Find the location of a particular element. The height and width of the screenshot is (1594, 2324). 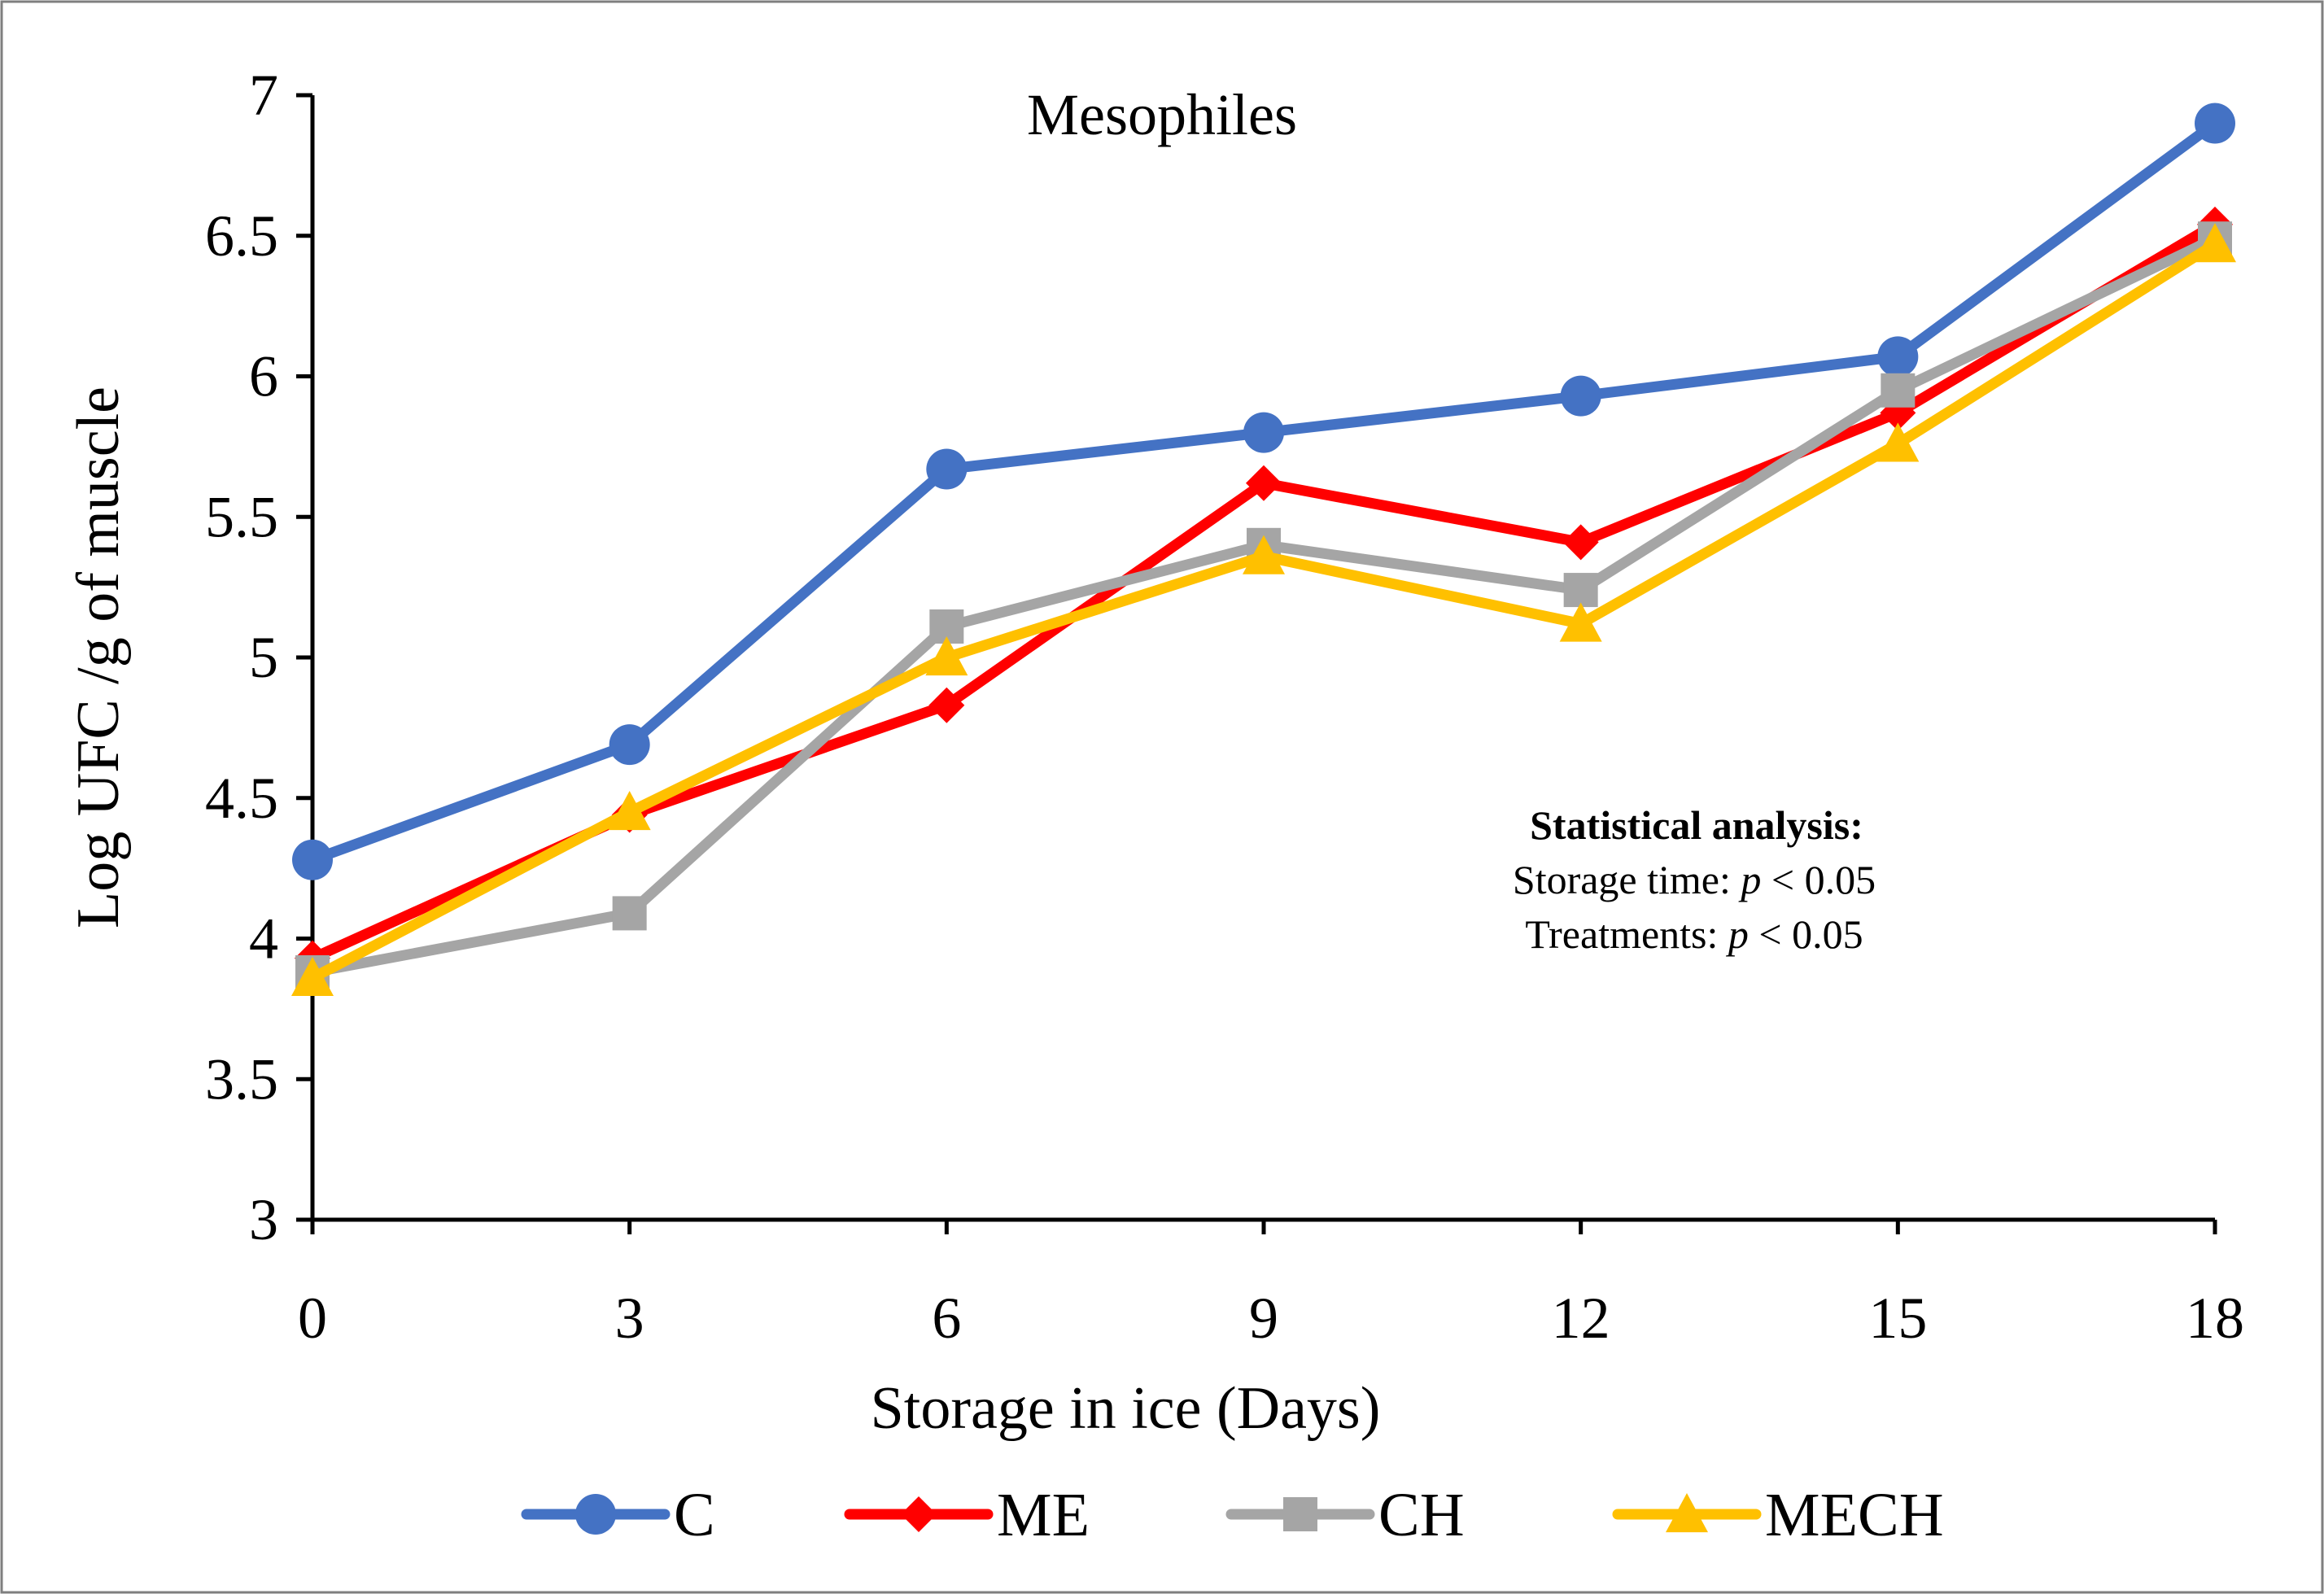

x-axis: 0 3 6 9 12 15 18 is located at coordinates (1271, 1284).